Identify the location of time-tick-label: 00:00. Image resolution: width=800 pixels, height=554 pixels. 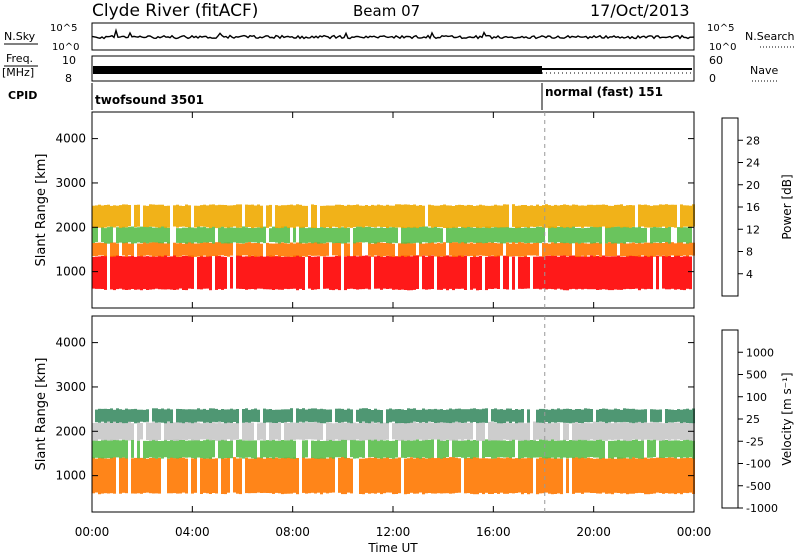
(694, 532).